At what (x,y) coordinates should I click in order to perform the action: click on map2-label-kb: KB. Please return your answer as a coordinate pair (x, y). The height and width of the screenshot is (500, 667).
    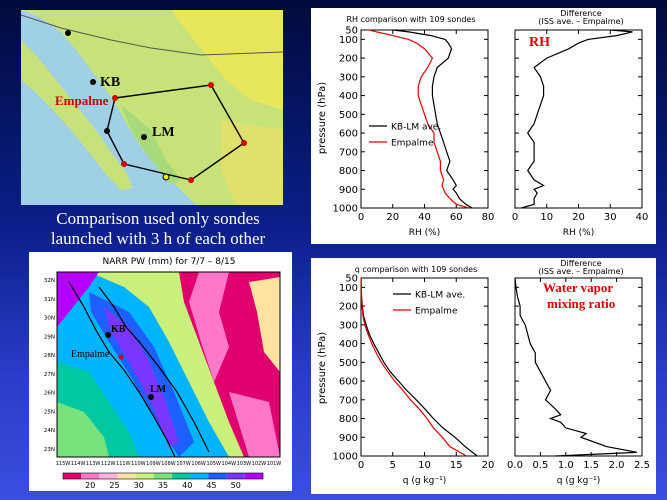
    Looking at the image, I should click on (118, 329).